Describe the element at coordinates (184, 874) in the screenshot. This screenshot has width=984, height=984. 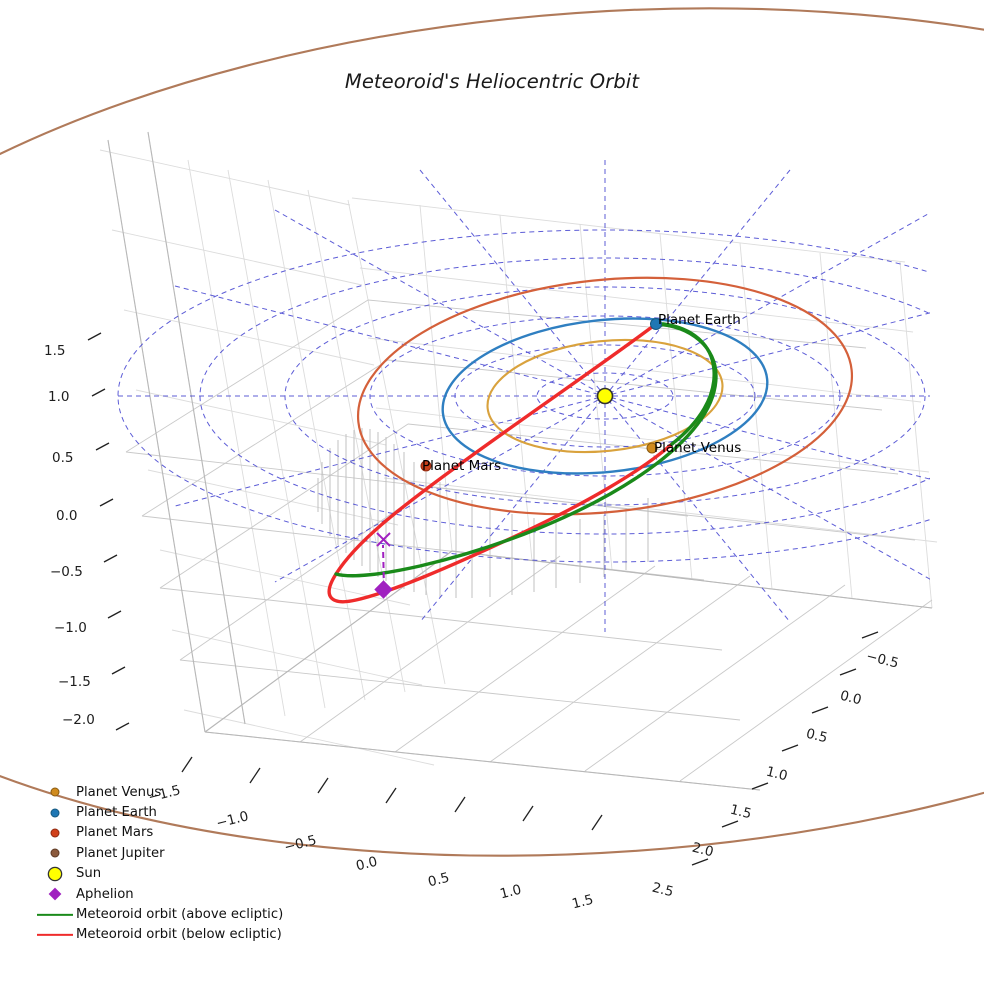
I see `legend-item-sun: Sun` at that location.